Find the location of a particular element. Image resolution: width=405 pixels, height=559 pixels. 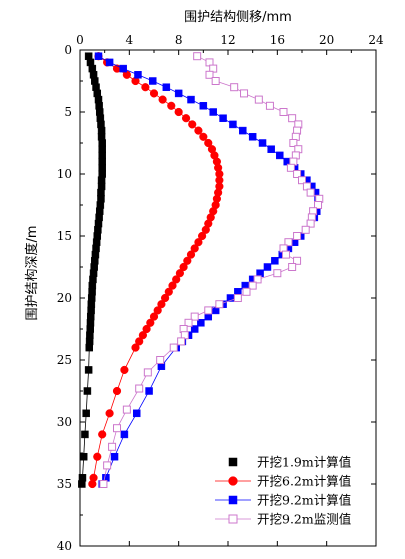

y-tick-label: 40 is located at coordinates (64, 546).